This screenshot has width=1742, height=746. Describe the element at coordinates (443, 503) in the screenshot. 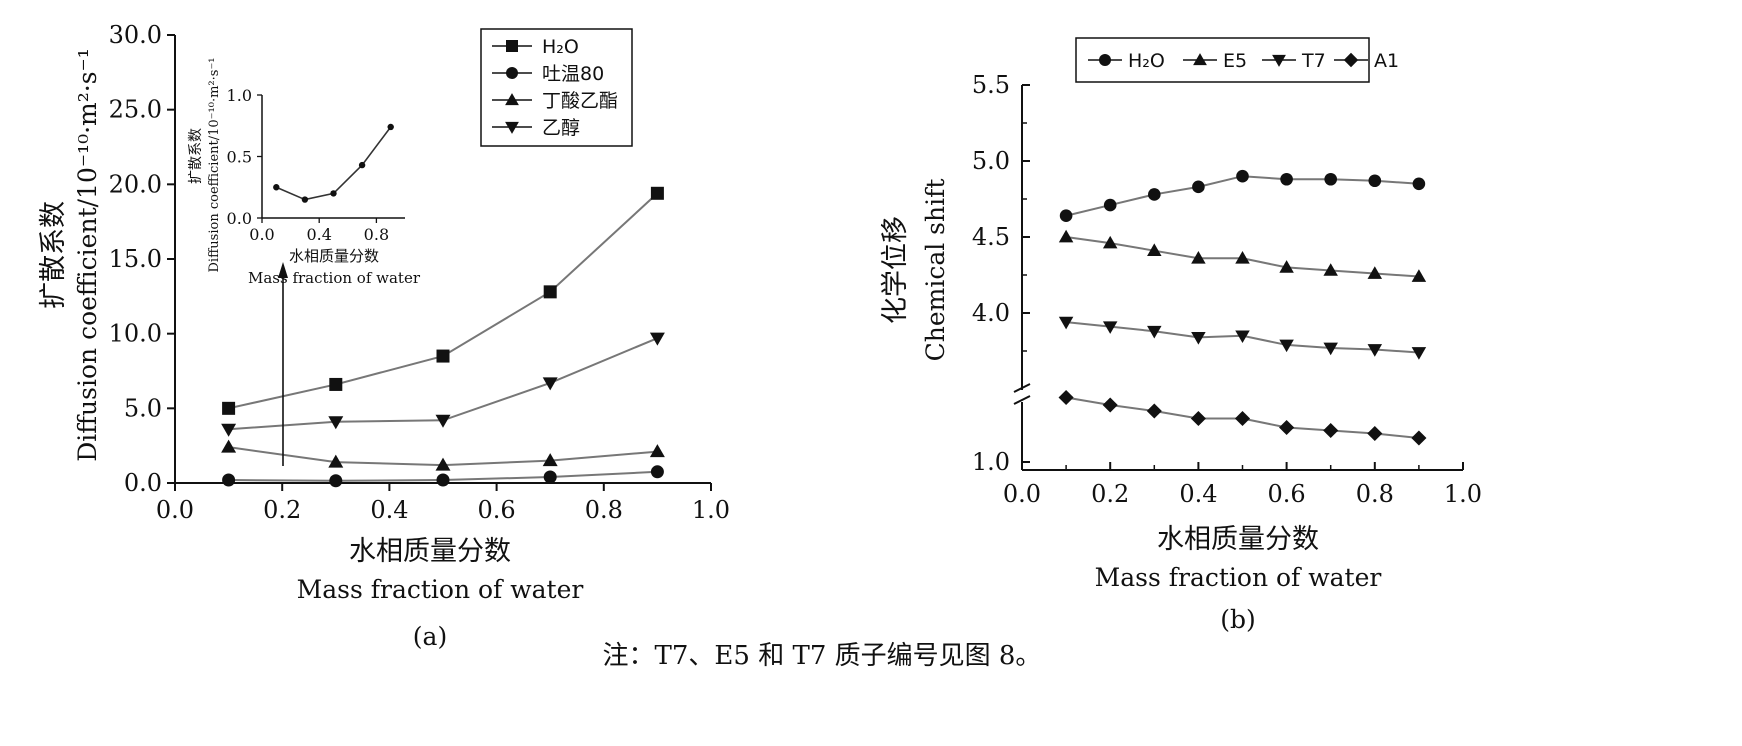

I see `a-x-ticks: 0.0 0.2 0.4 0.6 0.8 1.0` at that location.